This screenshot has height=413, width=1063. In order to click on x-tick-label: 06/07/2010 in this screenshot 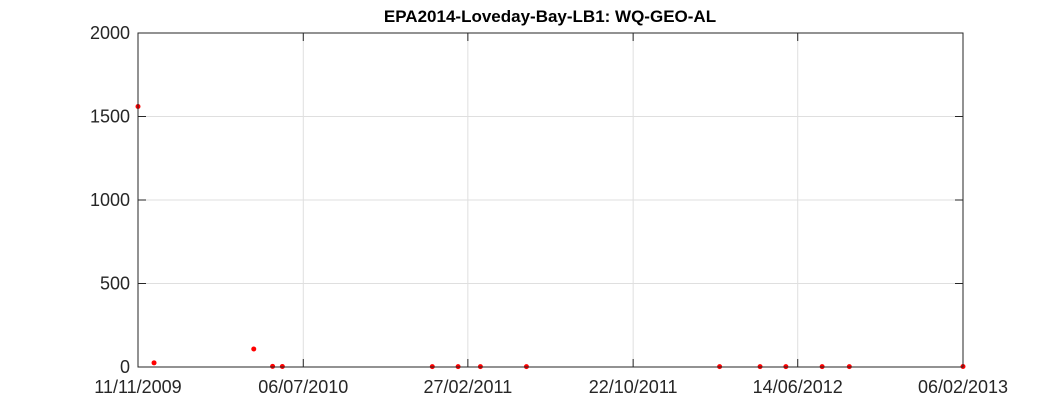, I will do `click(303, 387)`.